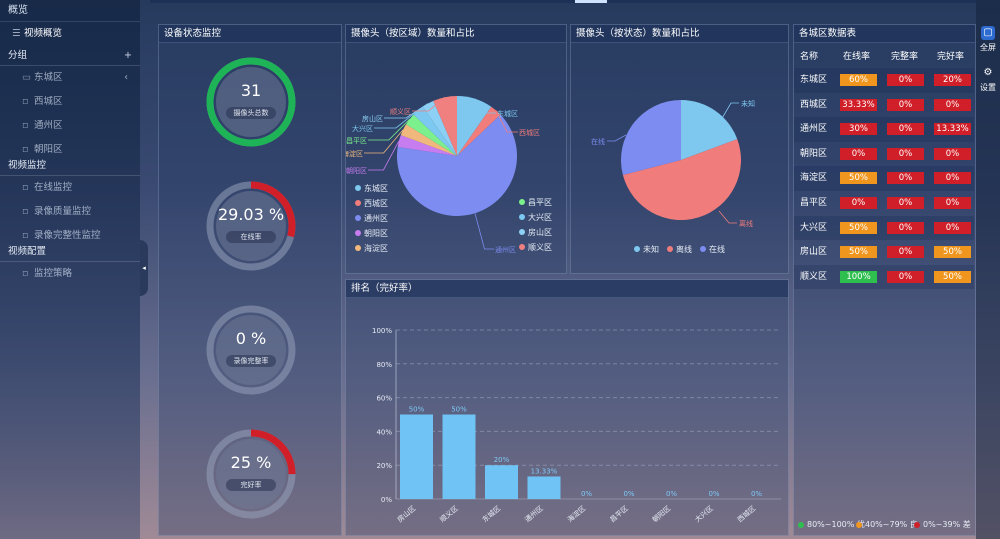 The height and width of the screenshot is (539, 1000). What do you see at coordinates (48, 149) in the screenshot?
I see `sidebar-item-label: 朝阳区` at bounding box center [48, 149].